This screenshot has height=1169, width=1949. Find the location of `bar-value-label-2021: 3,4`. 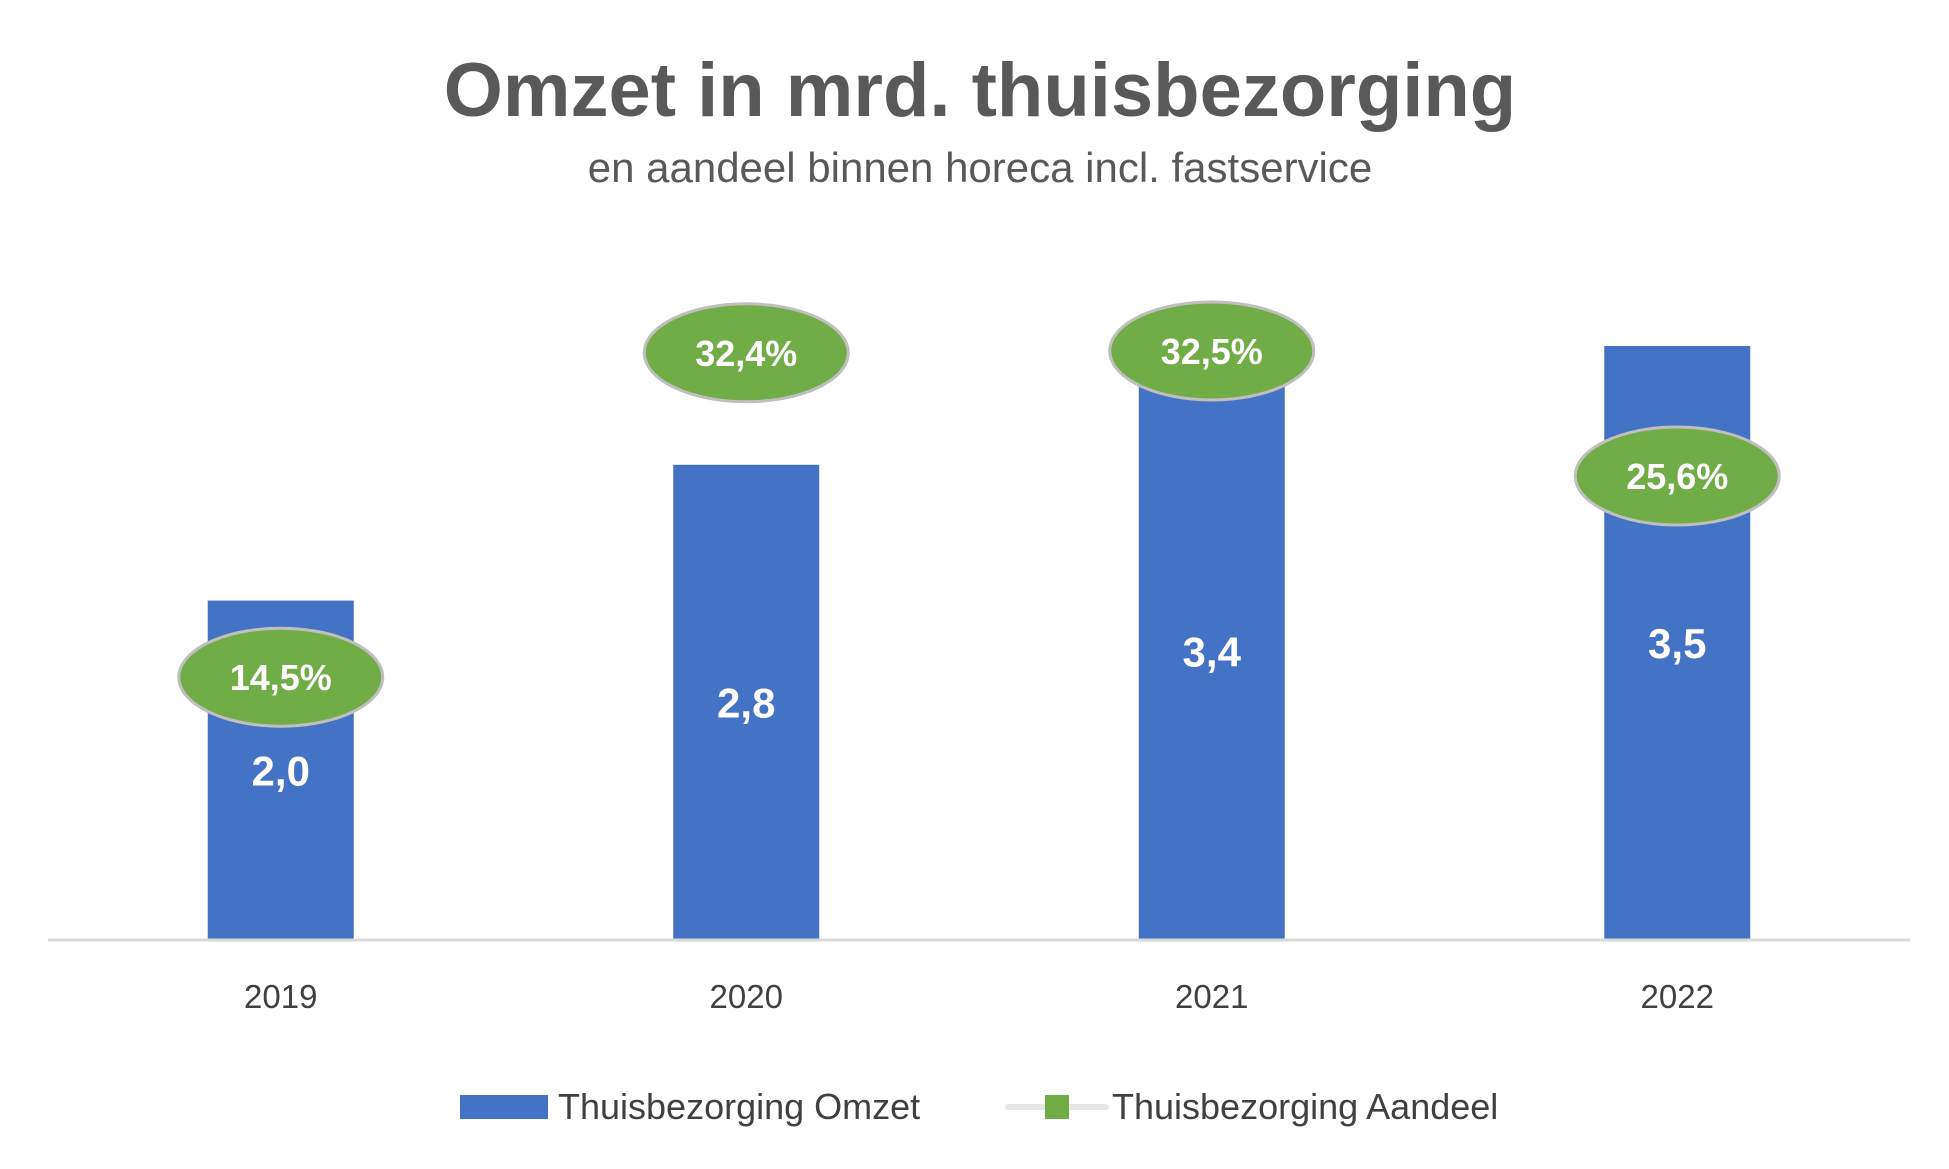

bar-value-label-2021: 3,4 is located at coordinates (1212, 651).